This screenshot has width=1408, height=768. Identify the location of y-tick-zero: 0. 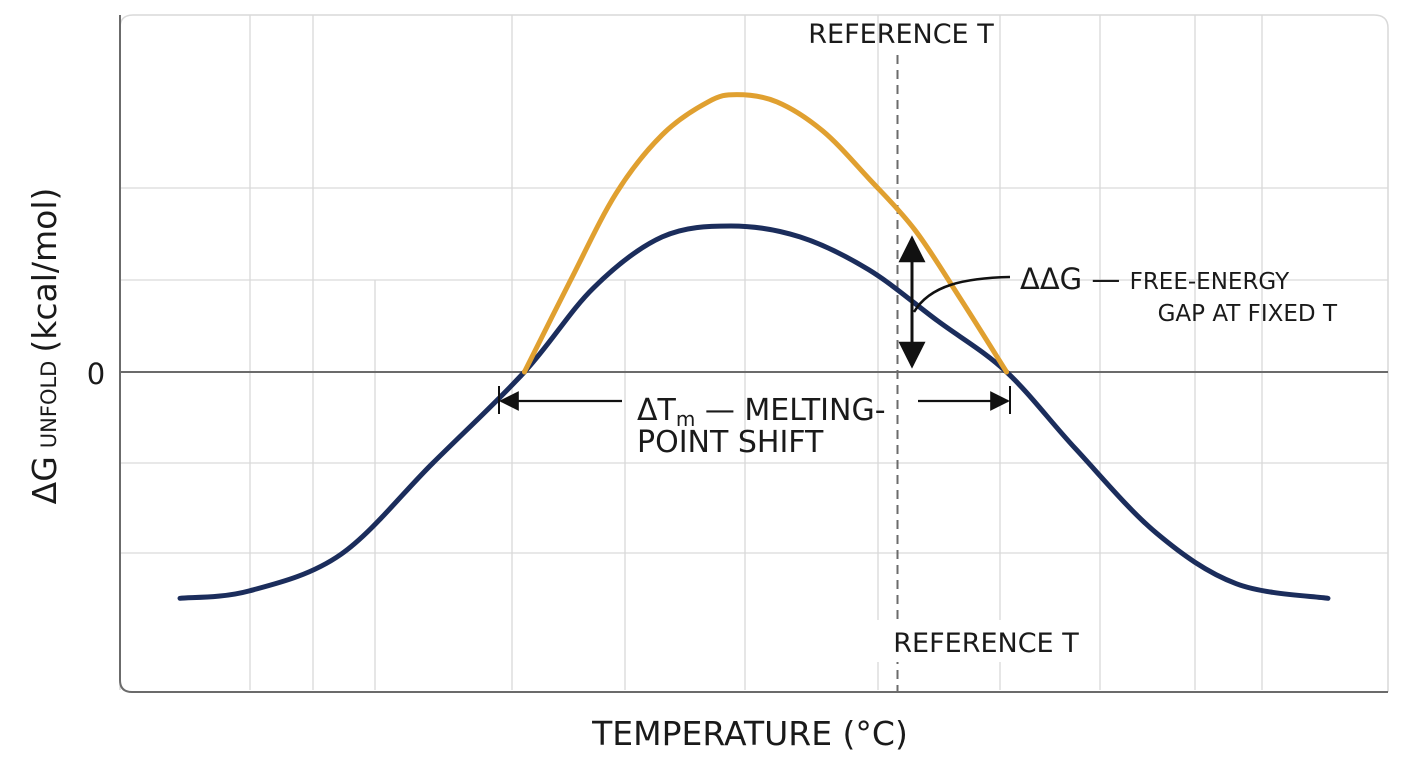
(96, 374).